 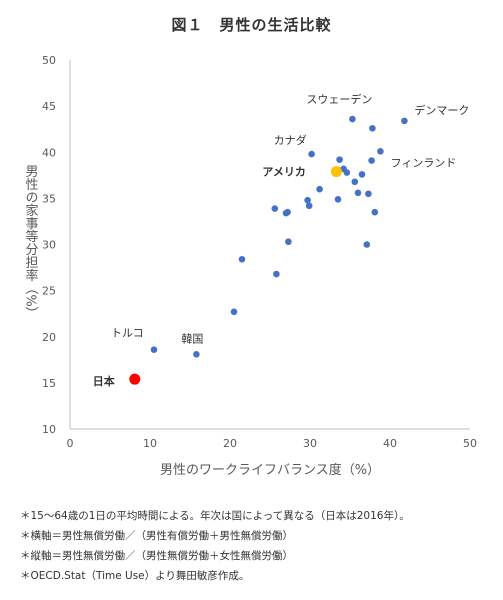 I want to click on x-tick-label: 40, so click(x=390, y=443).